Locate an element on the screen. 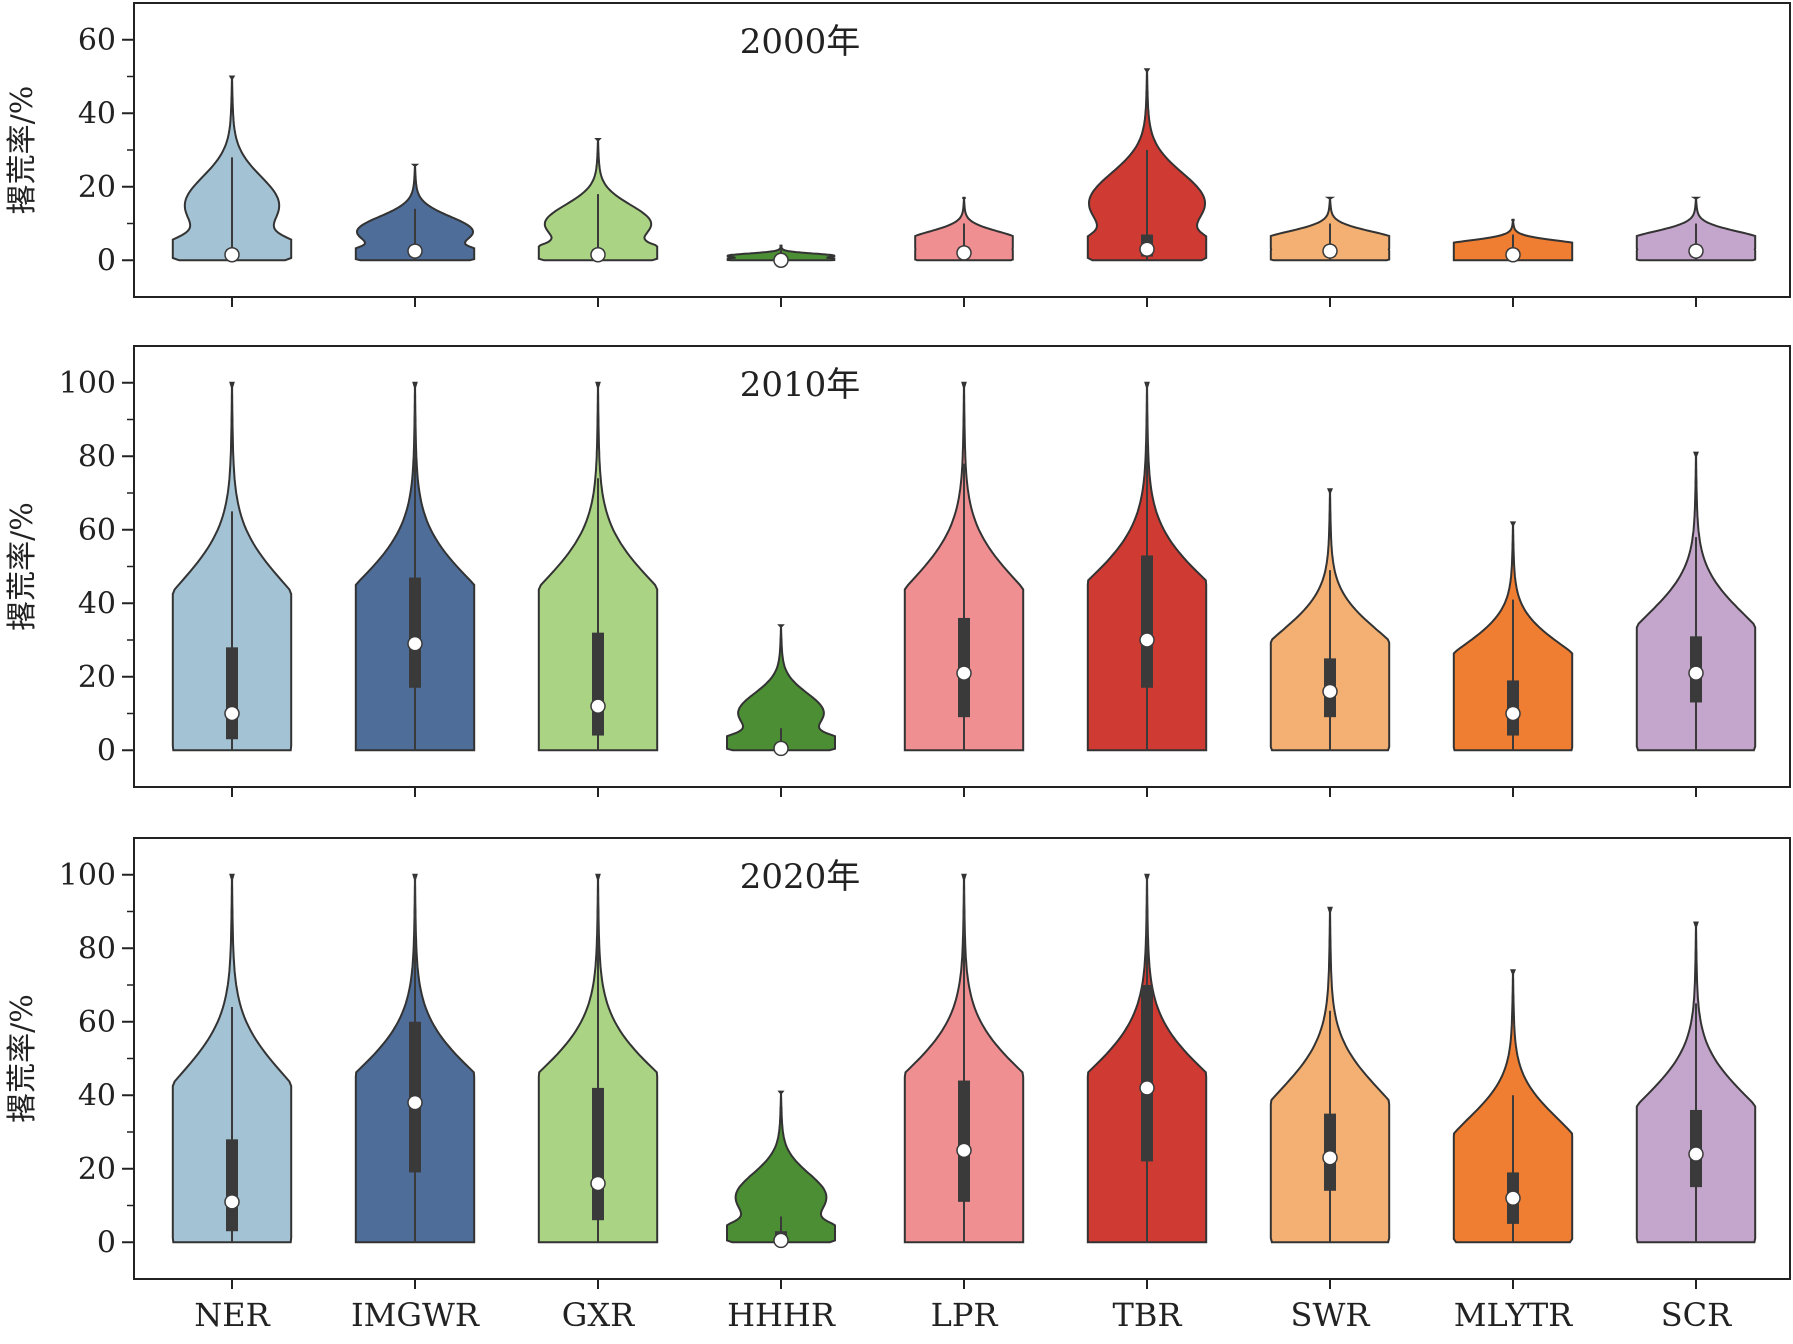 This screenshot has height=1344, width=1793. x-tick-label: SCR is located at coordinates (1696, 1315).